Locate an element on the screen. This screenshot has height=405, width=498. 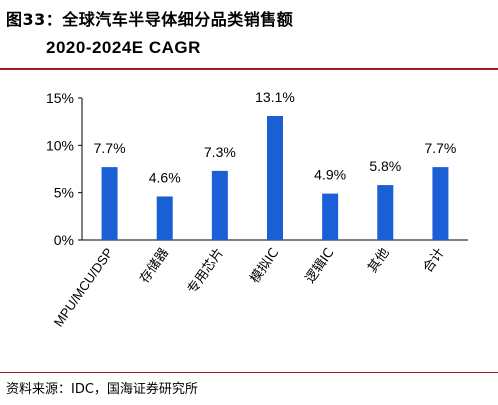
y-tick-label: 5% is located at coordinates (64, 193).